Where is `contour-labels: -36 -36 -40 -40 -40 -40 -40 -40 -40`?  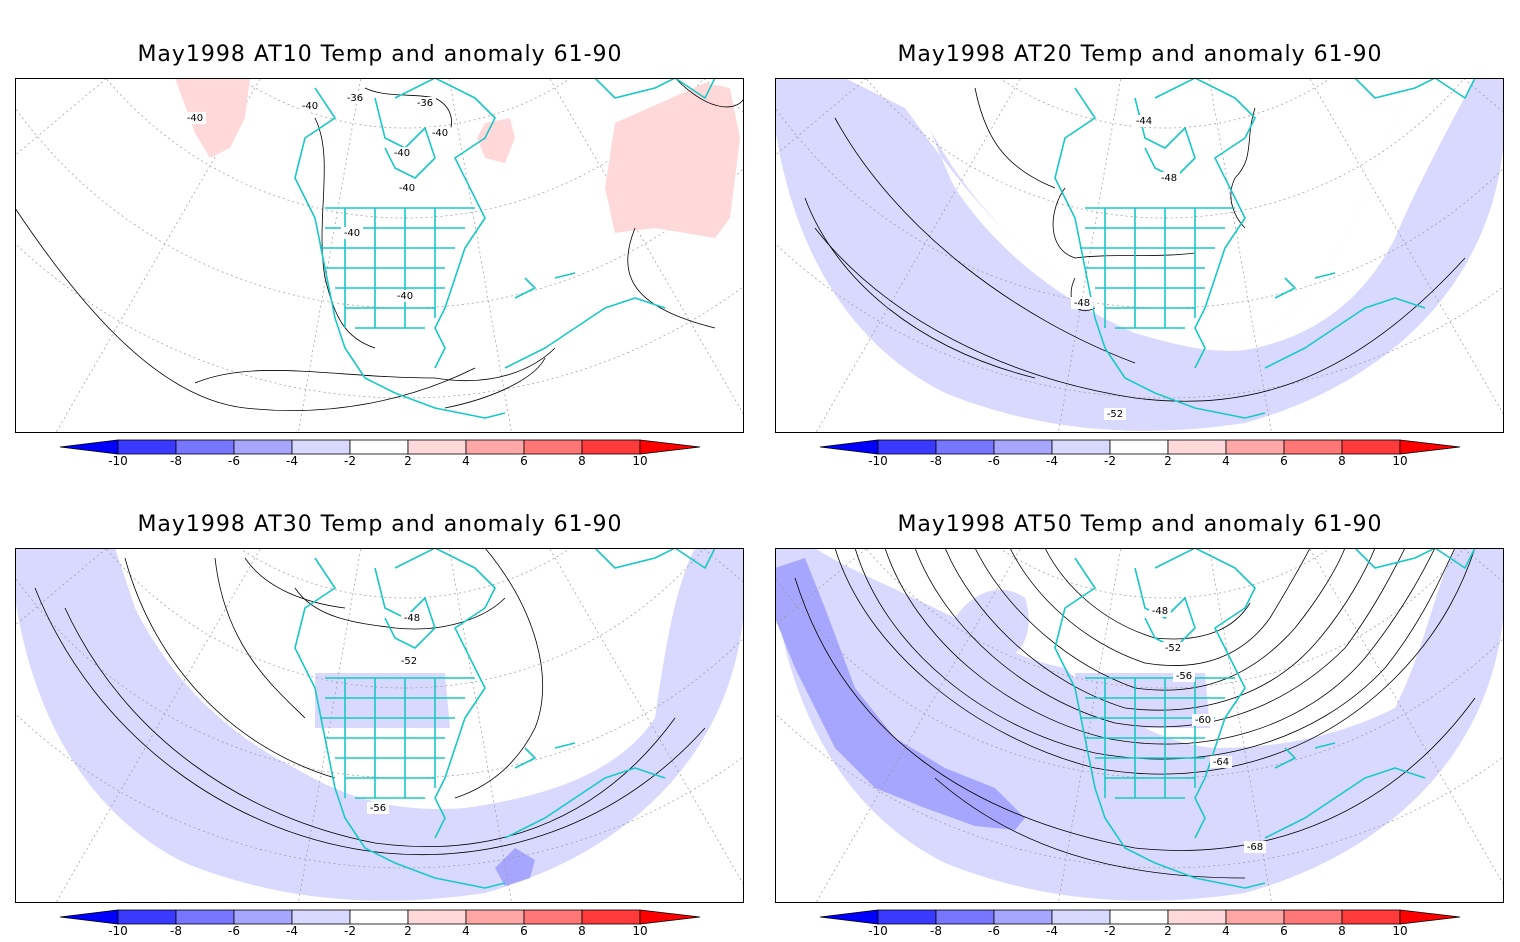 contour-labels: -36 -36 -40 -40 -40 -40 -40 -40 -40 is located at coordinates (317, 197).